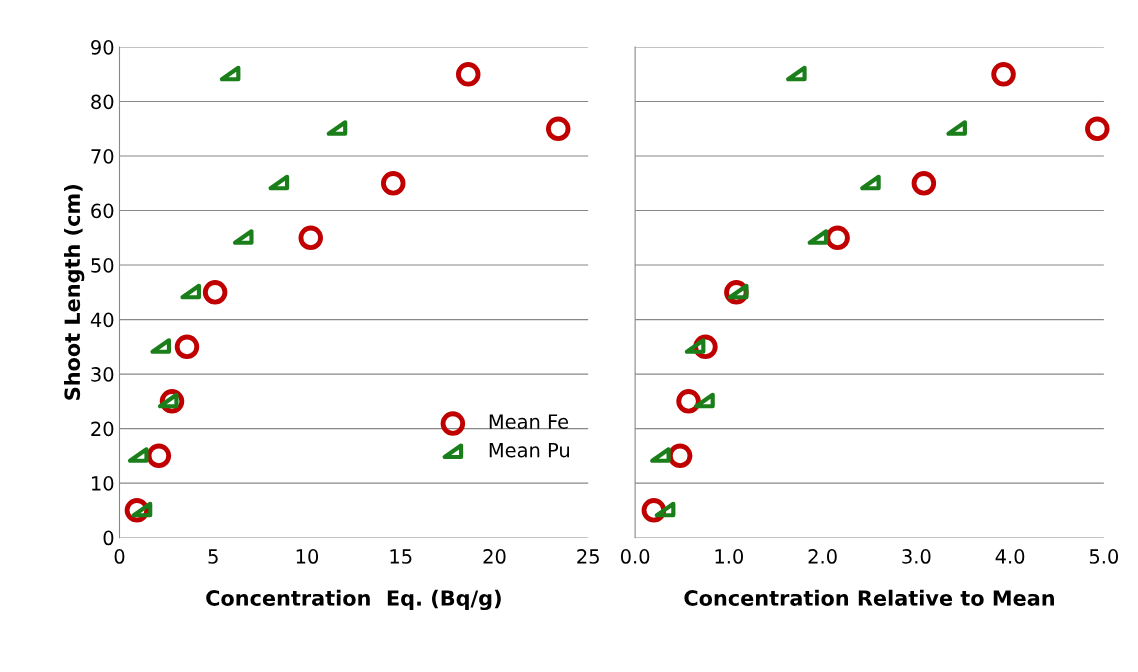 Image resolution: width=1138 pixels, height=672 pixels. I want to click on y-tick-label: 20, so click(102, 429).